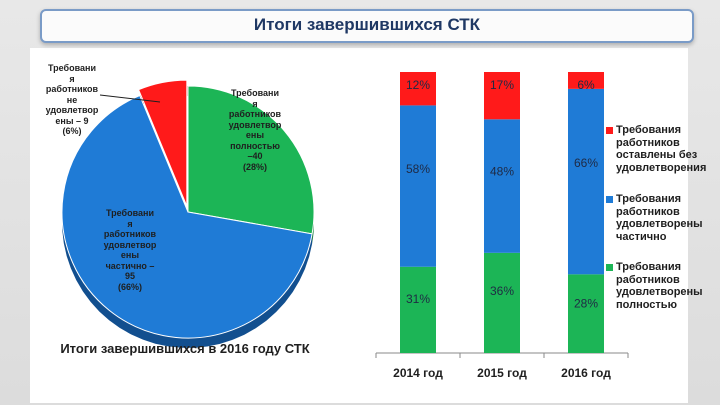 This screenshot has height=405, width=720. Describe the element at coordinates (502, 373) in the screenshot. I see `x-tick-label: 2015 год` at that location.